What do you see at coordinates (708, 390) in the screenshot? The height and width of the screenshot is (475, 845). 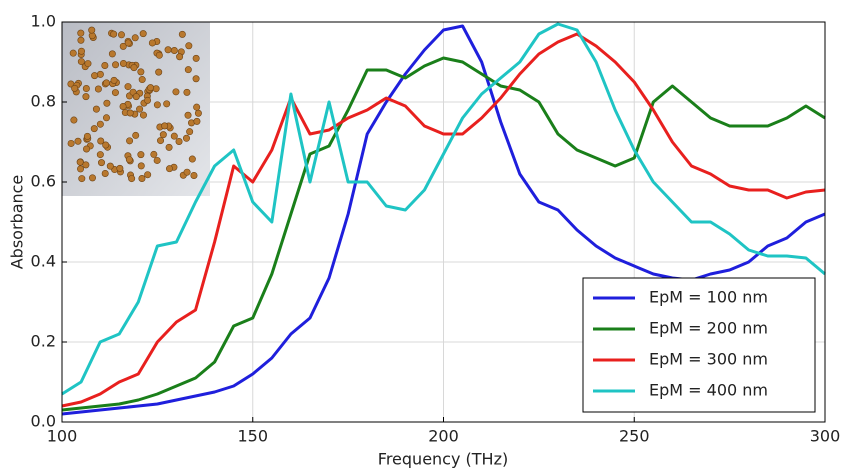 I see `legend-label: EpM = 400 nm` at bounding box center [708, 390].